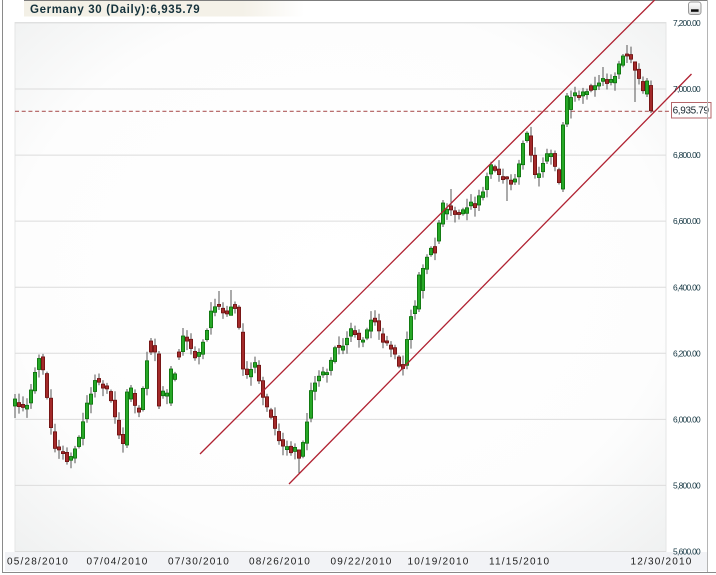  Describe the element at coordinates (38, 562) in the screenshot. I see `svg-text: 05/28/2010` at that location.